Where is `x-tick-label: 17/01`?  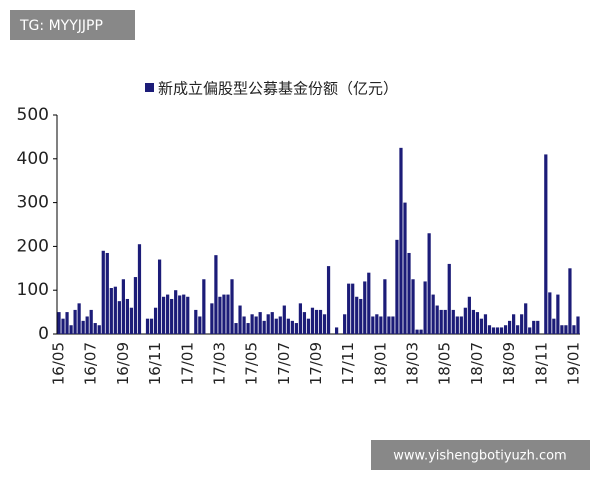
x-tick-label: 17/01 is located at coordinates (187, 363).